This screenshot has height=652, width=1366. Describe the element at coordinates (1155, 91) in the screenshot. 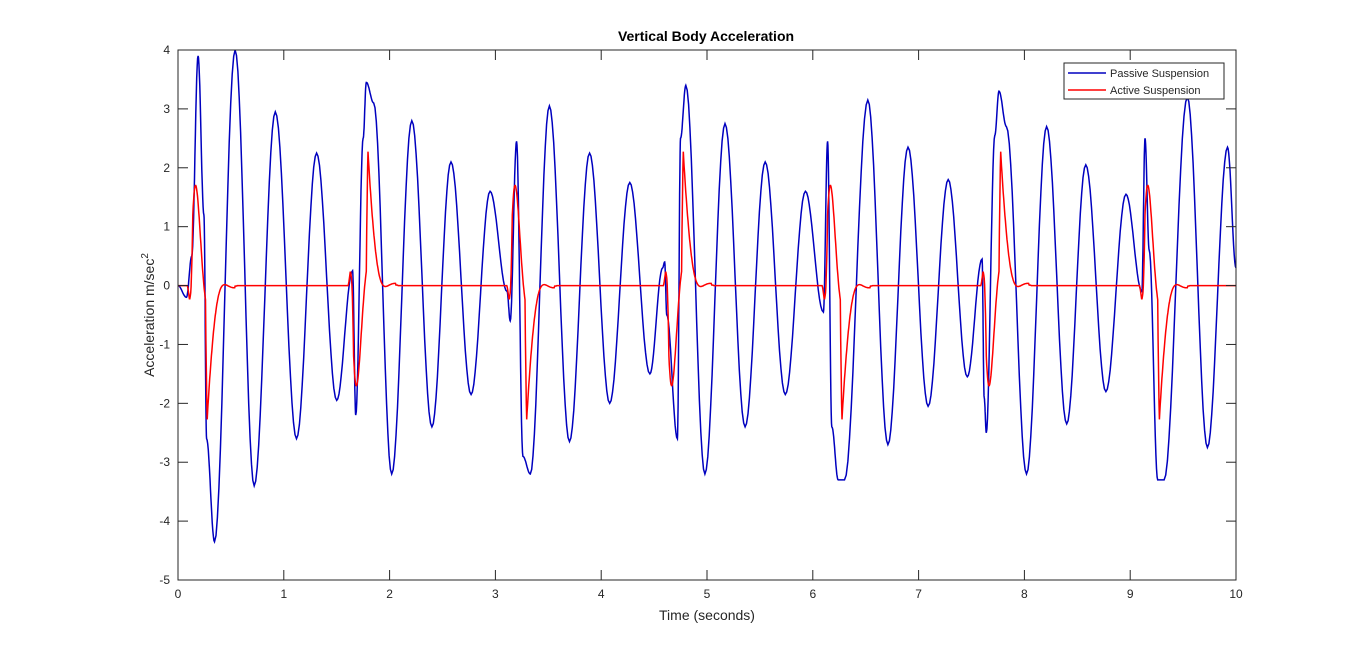

I see `legend-label-active: Active Suspension` at that location.